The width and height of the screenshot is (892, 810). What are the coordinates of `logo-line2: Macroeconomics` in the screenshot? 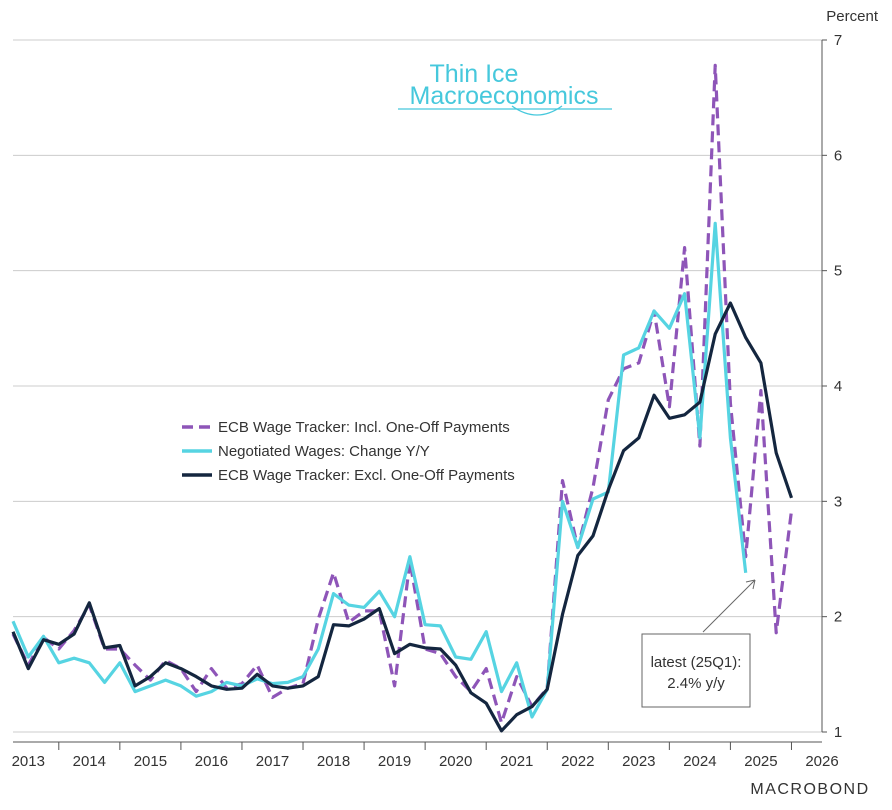 It's located at (504, 96).